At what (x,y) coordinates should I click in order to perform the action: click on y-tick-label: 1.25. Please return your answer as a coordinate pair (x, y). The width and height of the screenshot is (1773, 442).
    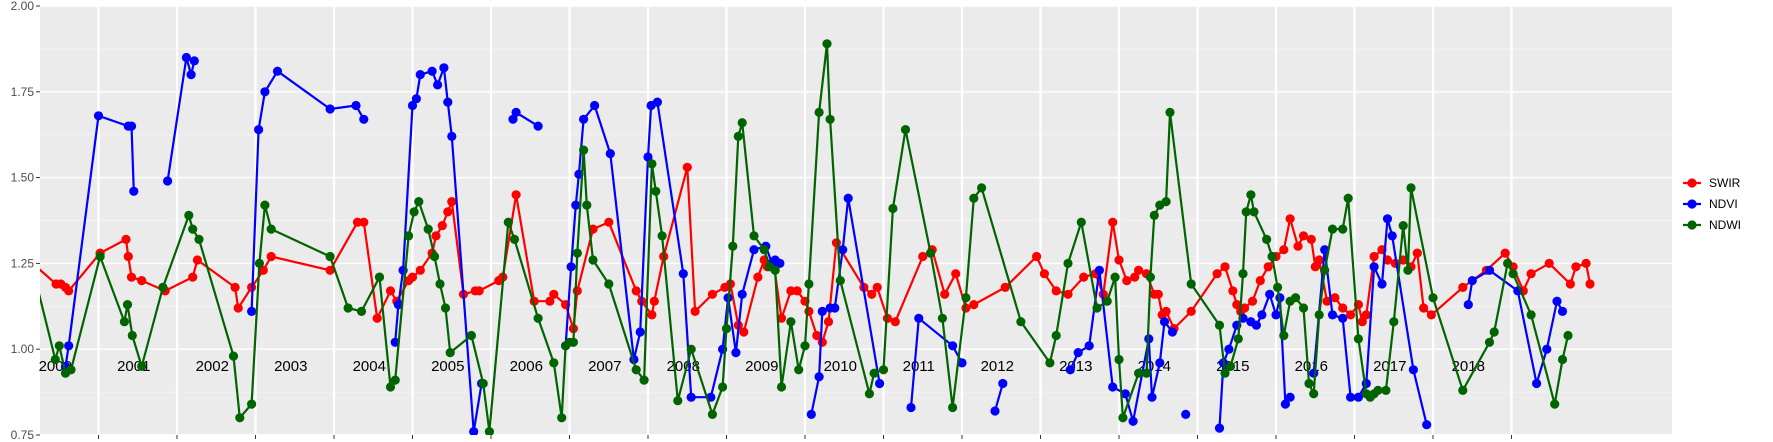
    Looking at the image, I should click on (23, 263).